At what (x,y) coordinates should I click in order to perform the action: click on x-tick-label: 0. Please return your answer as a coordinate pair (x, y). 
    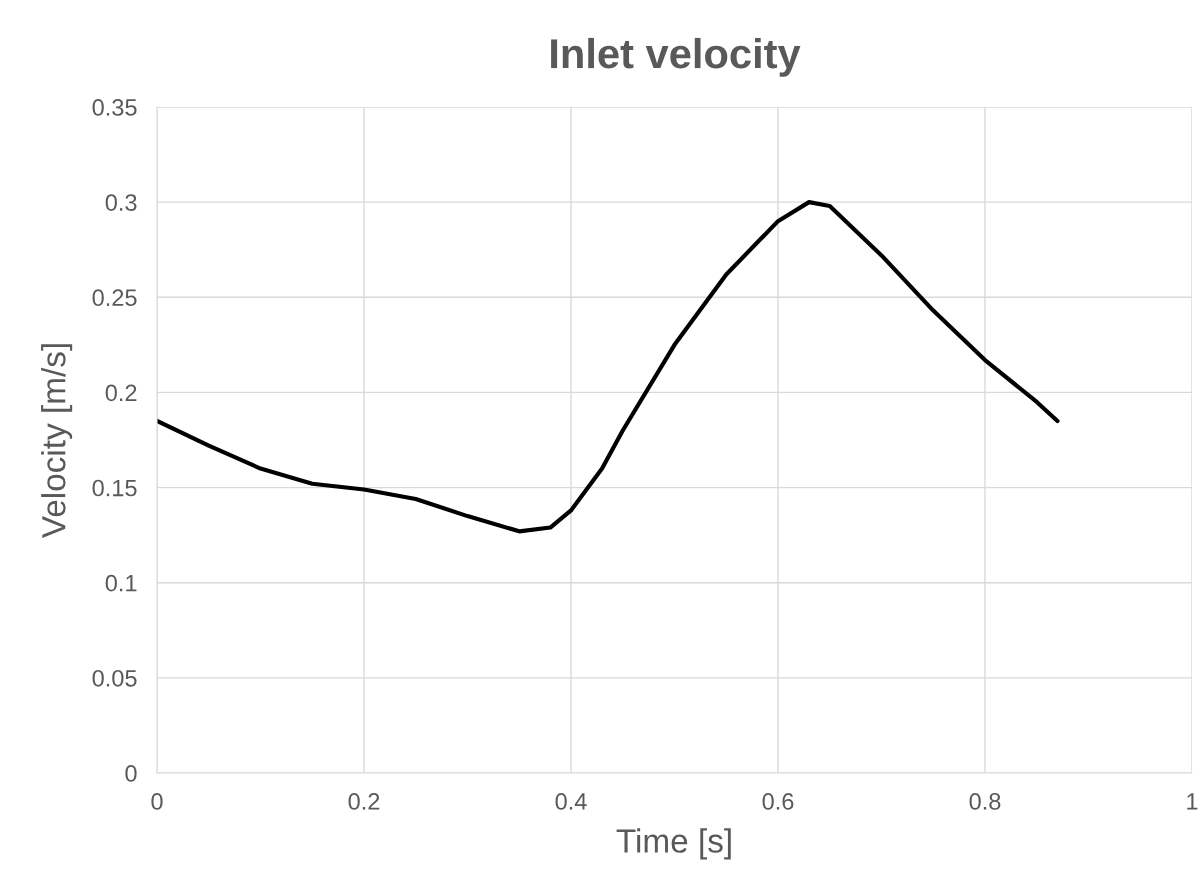
    Looking at the image, I should click on (157, 801).